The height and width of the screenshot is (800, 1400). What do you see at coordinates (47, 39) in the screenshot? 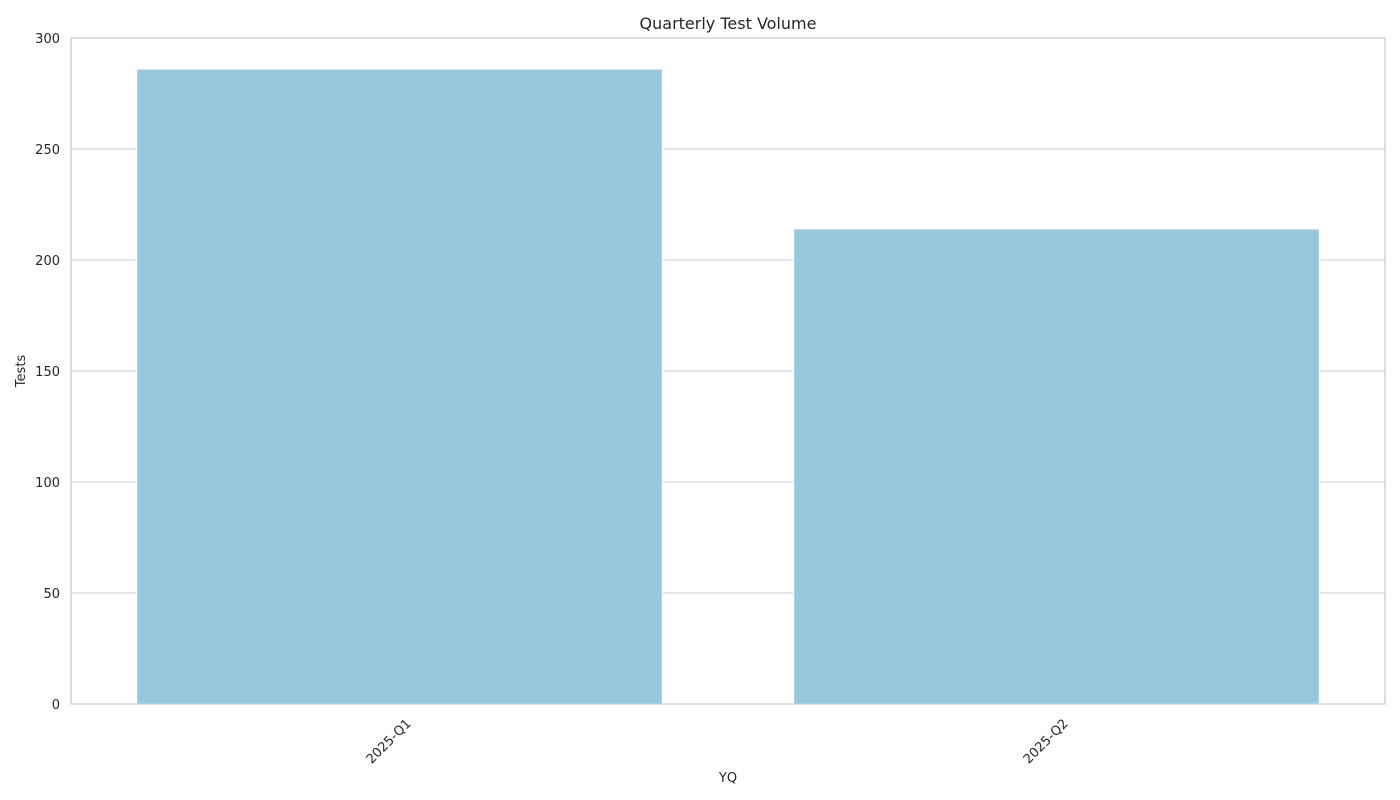
I see `y-tick-label: 300` at bounding box center [47, 39].